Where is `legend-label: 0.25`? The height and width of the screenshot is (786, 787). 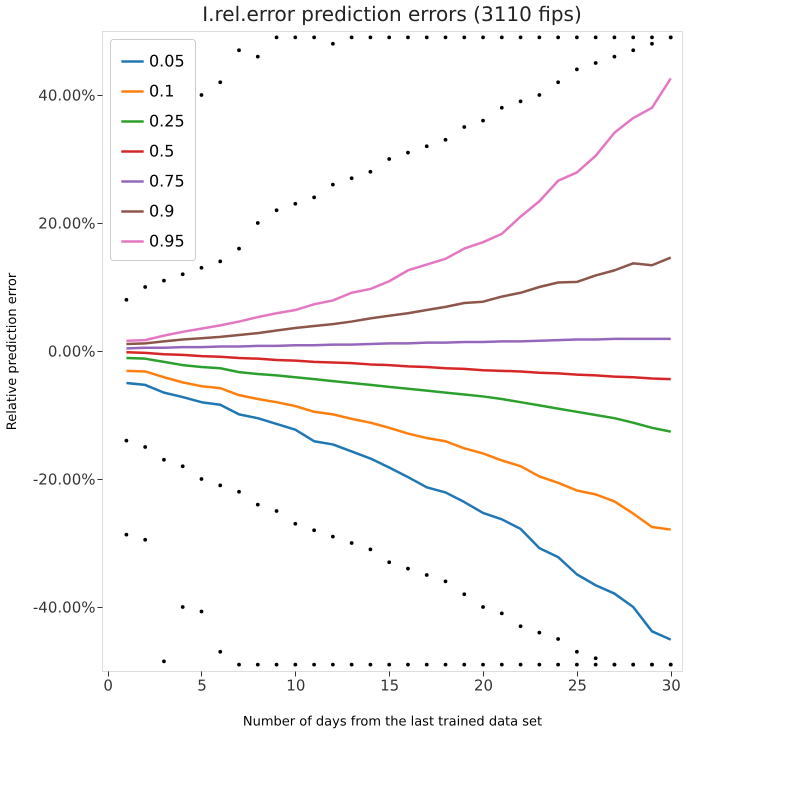
legend-label: 0.25 is located at coordinates (167, 121).